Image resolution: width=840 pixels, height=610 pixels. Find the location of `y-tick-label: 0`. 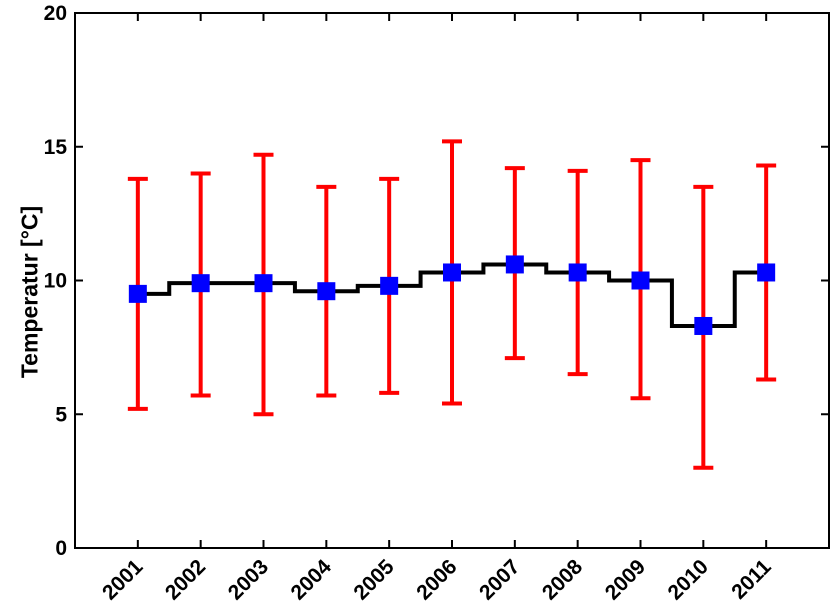

y-tick-label: 0 is located at coordinates (61, 548).